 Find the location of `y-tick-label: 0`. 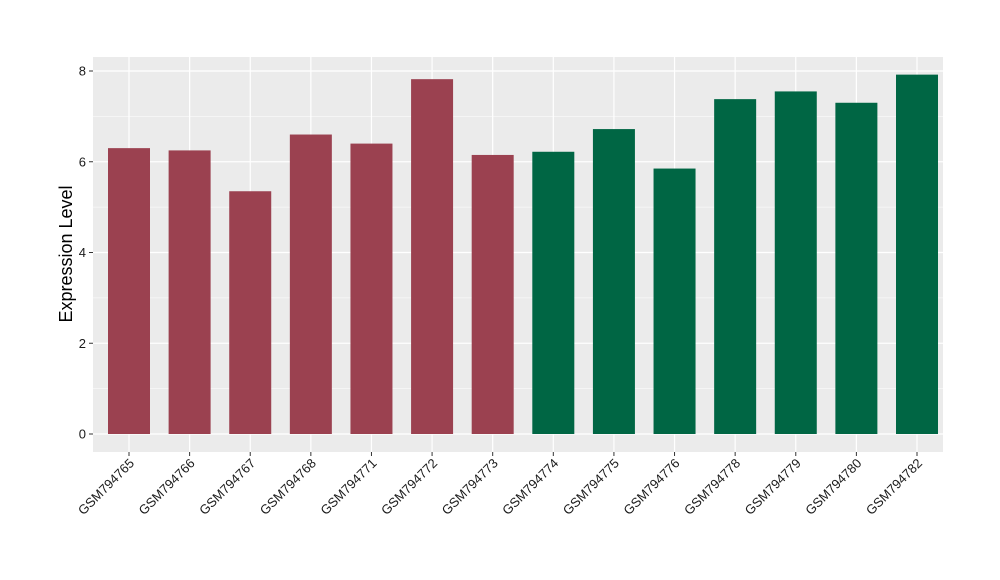

y-tick-label: 0 is located at coordinates (82, 434).